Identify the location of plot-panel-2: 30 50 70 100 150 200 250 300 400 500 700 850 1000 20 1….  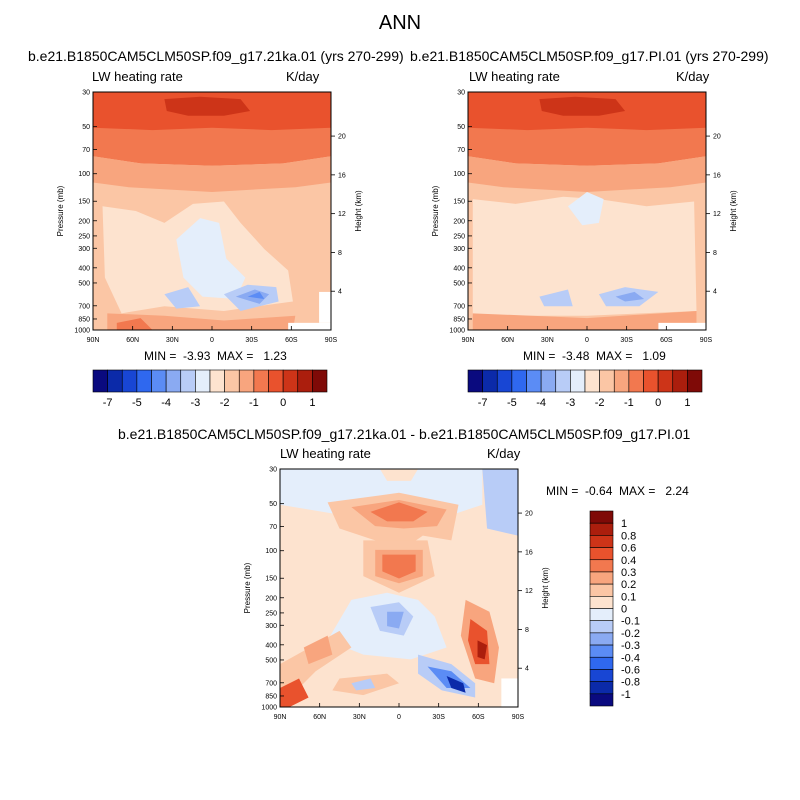
(584, 217).